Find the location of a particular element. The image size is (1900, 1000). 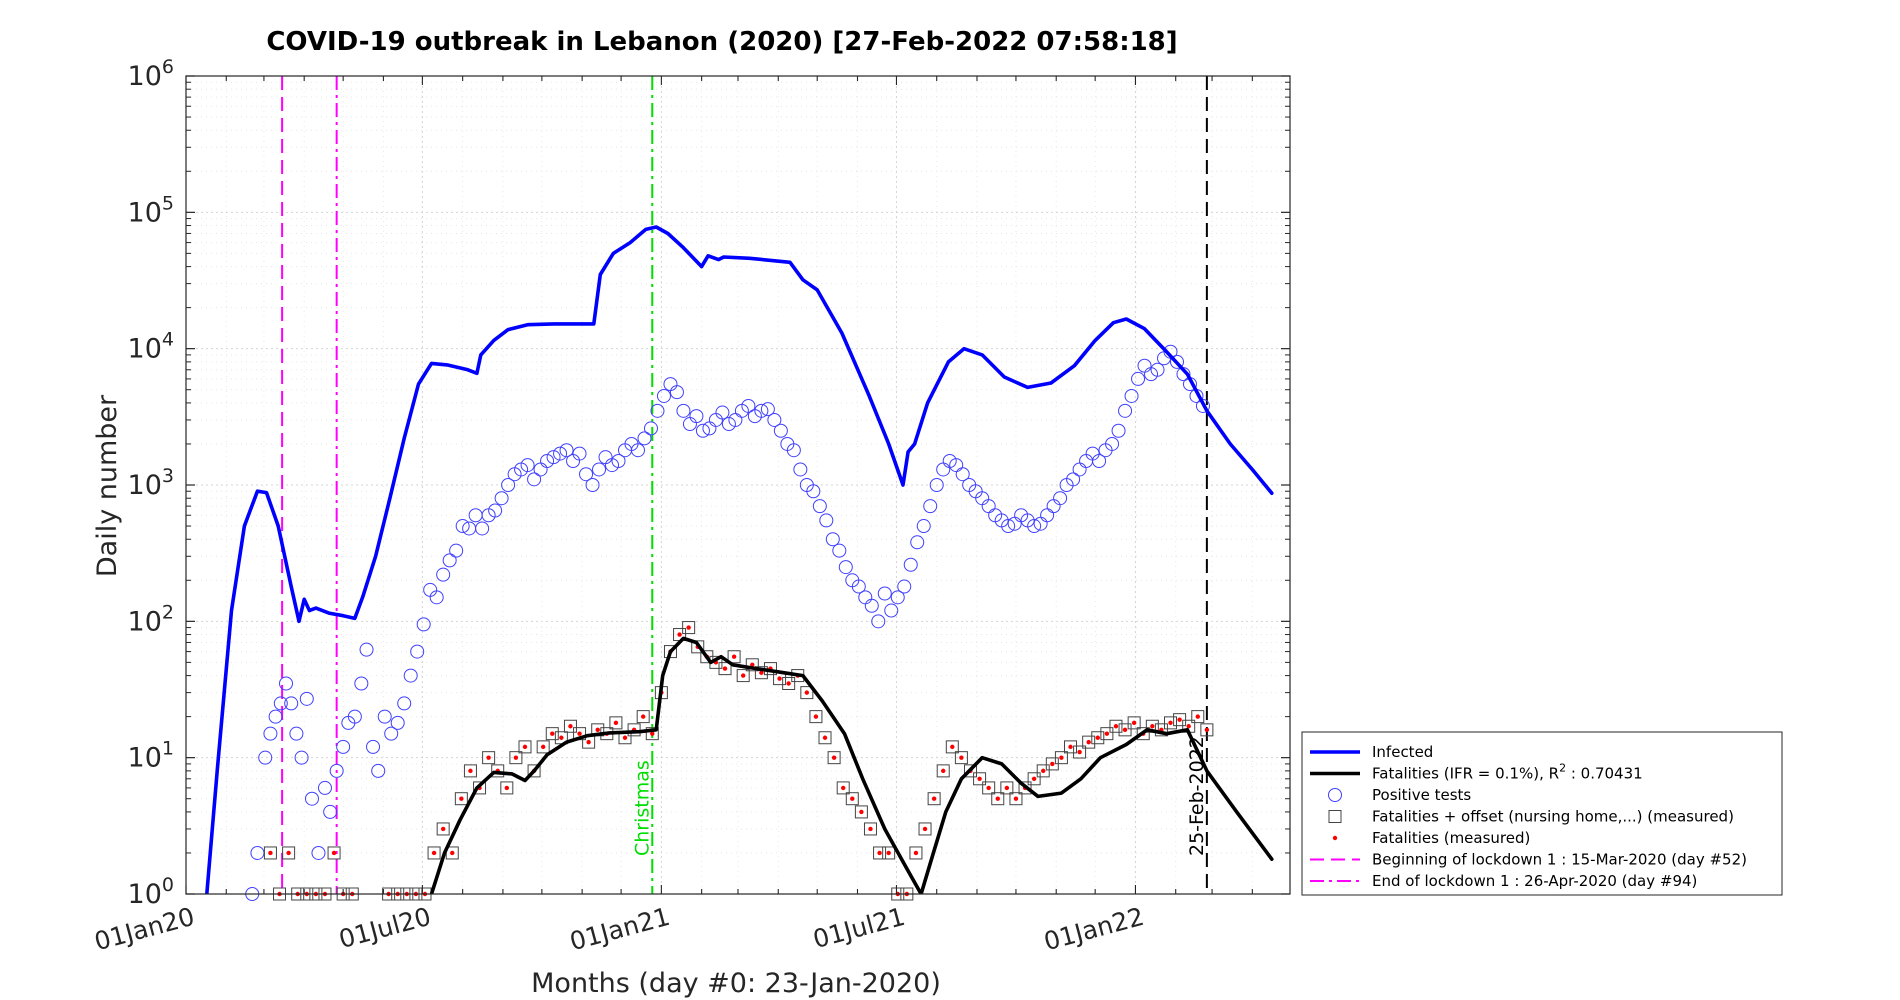

legend-box is located at coordinates (1542, 813).